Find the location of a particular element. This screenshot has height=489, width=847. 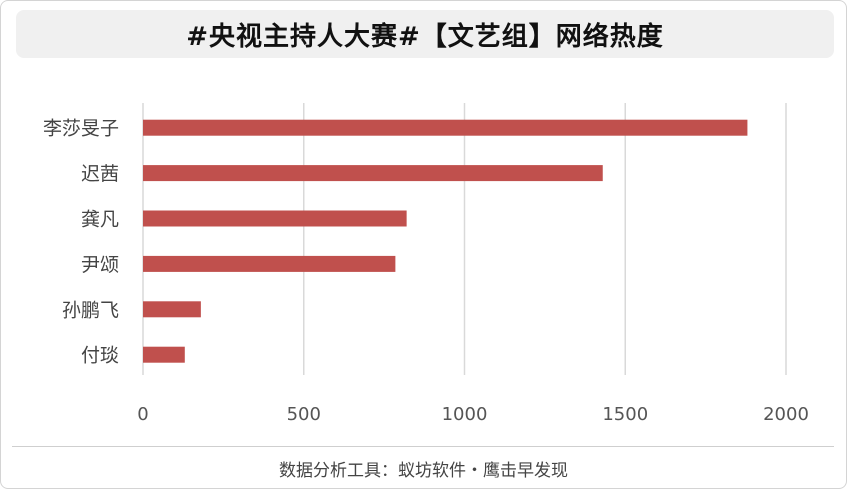

category-label: 迟茜 is located at coordinates (100, 174).